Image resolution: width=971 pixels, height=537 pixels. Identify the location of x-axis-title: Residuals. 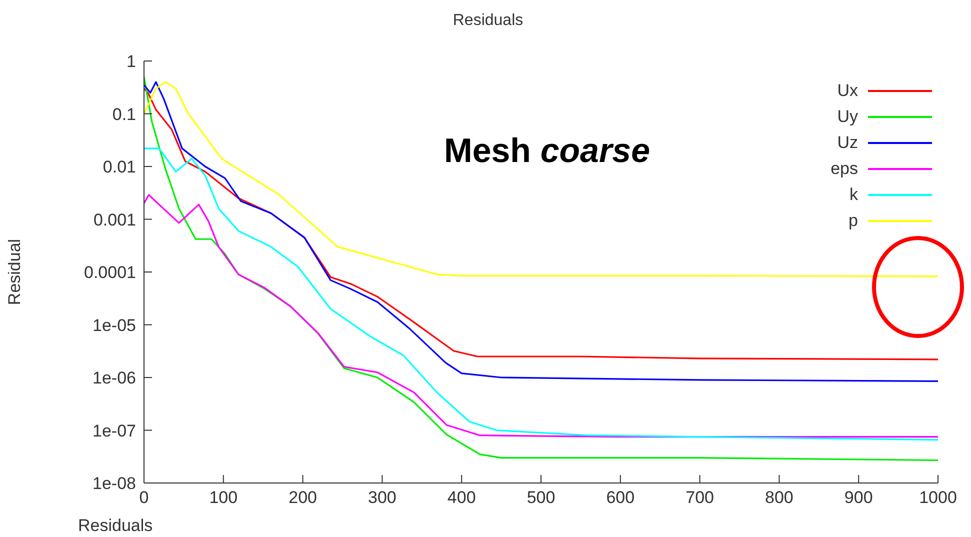
(115, 526).